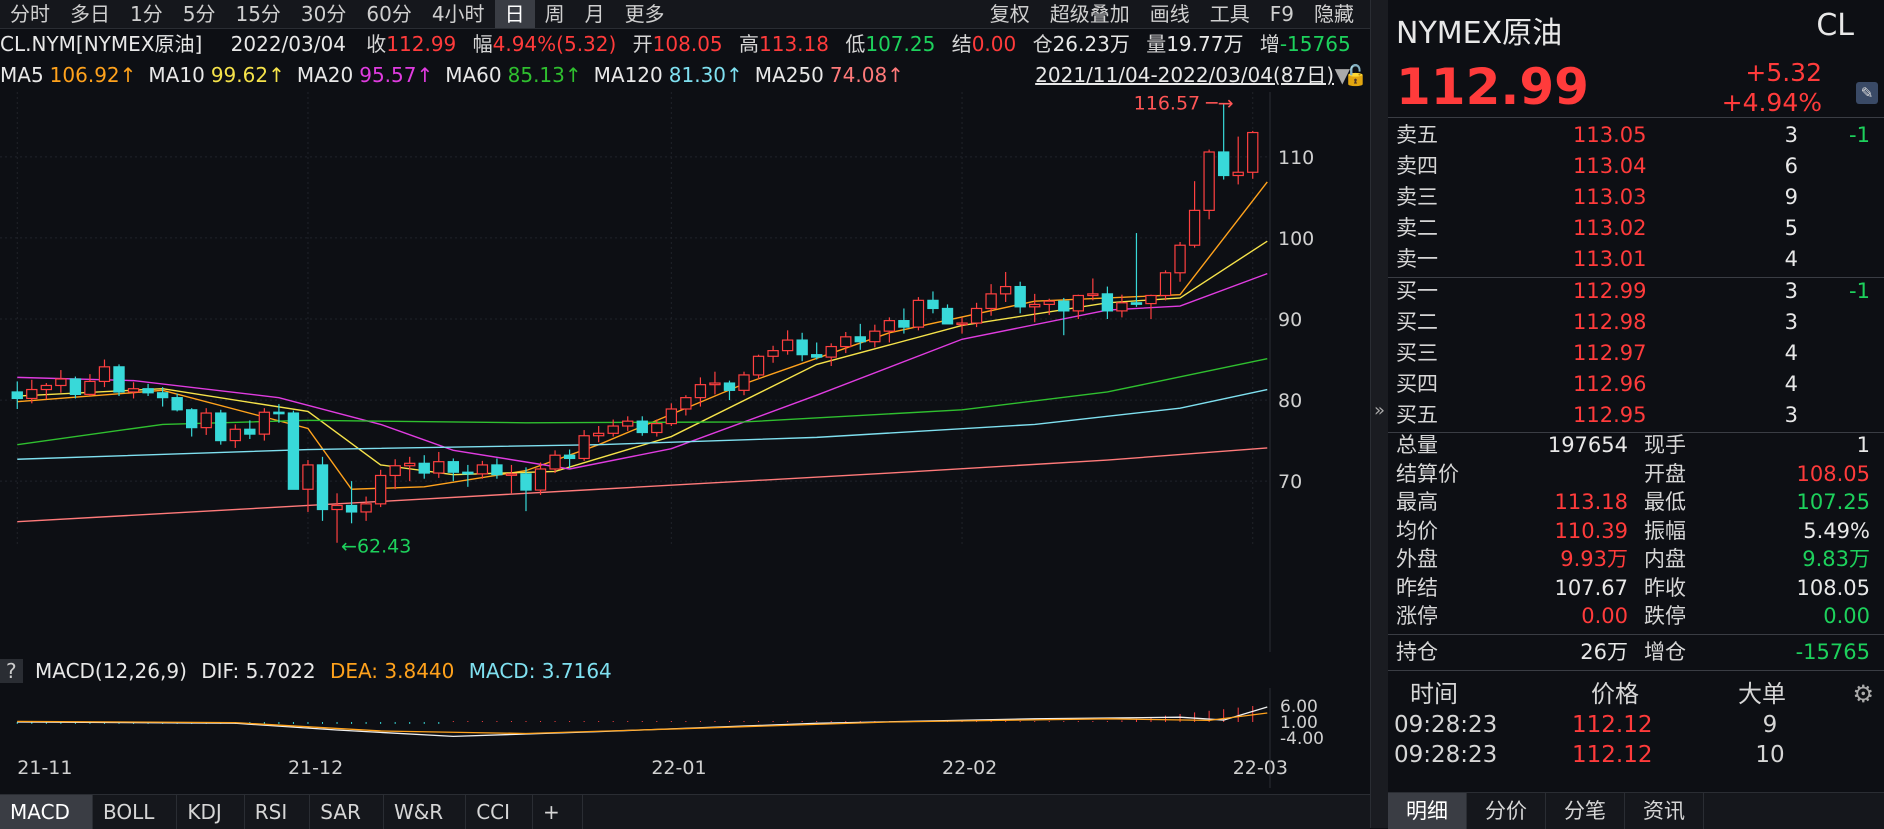 The image size is (1884, 829). What do you see at coordinates (458, 14) in the screenshot?
I see `period-button: 4小时` at bounding box center [458, 14].